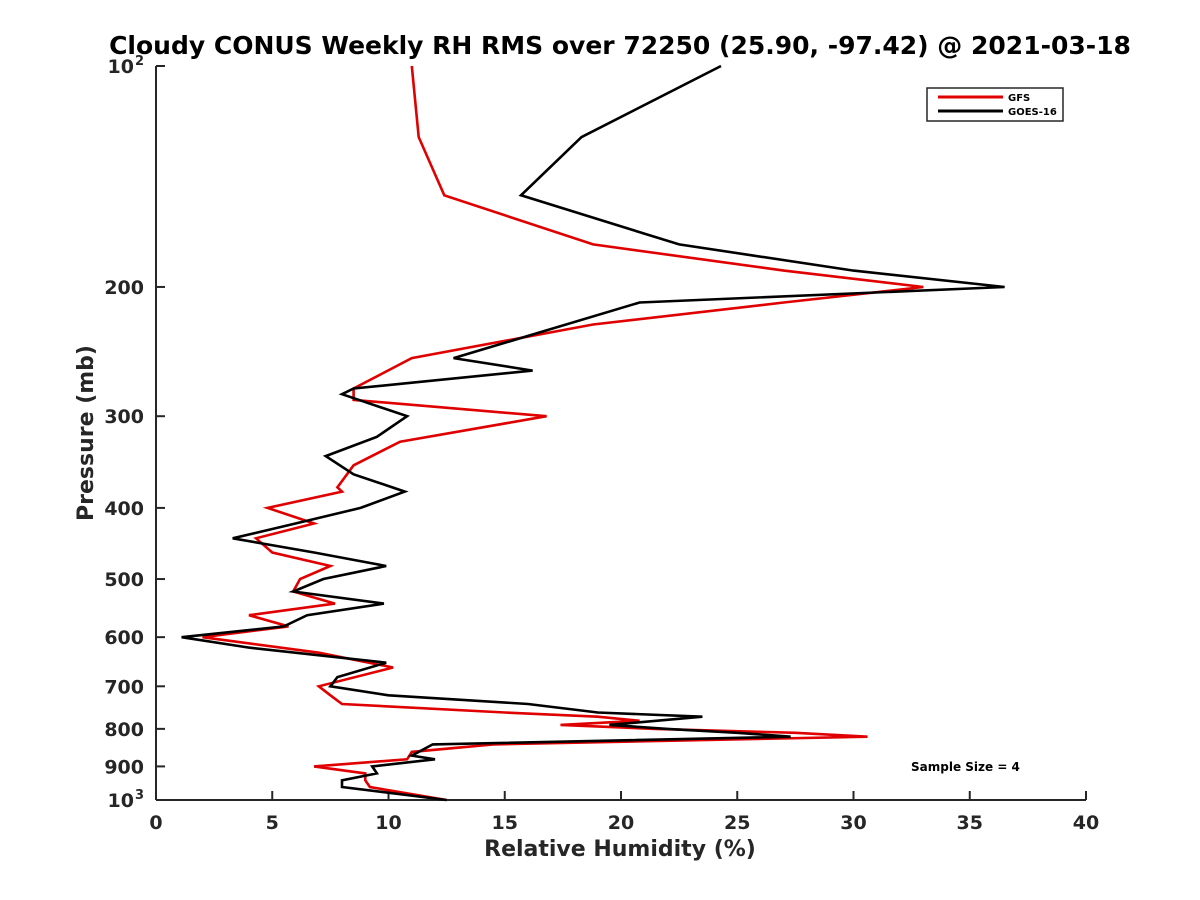 Image resolution: width=1200 pixels, height=900 pixels. I want to click on x-tick-label: 5, so click(272, 823).